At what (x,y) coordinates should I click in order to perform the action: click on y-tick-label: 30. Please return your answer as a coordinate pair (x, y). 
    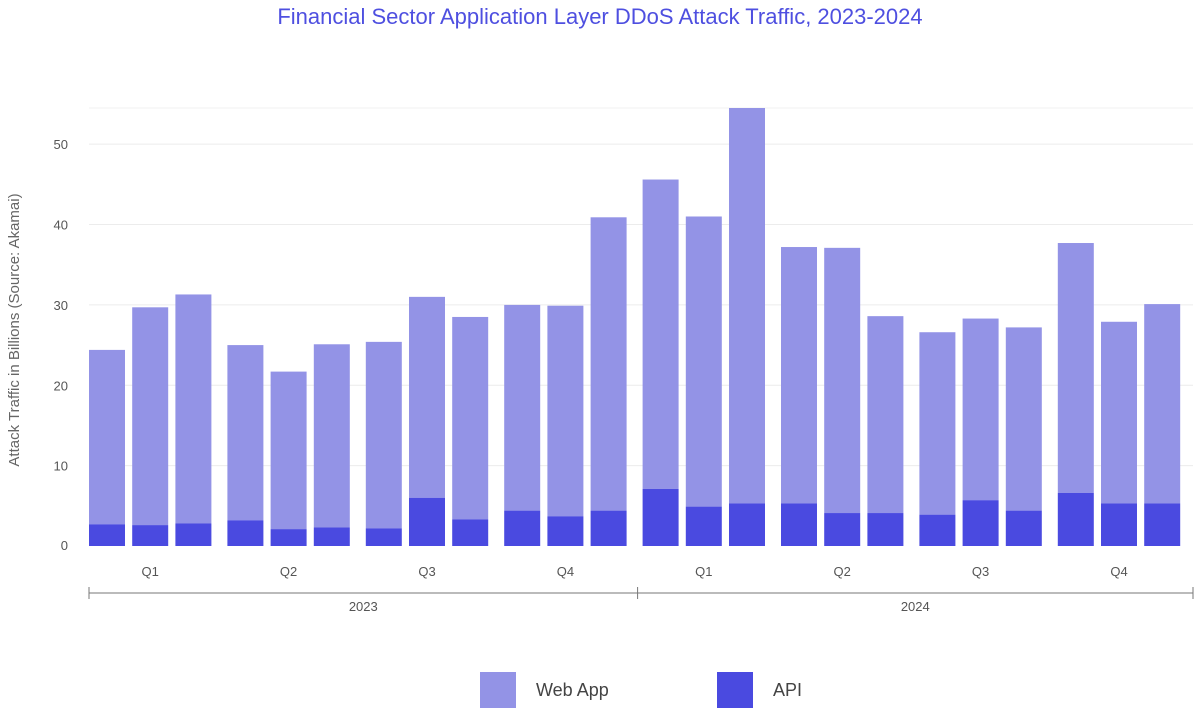
    Looking at the image, I should click on (61, 305).